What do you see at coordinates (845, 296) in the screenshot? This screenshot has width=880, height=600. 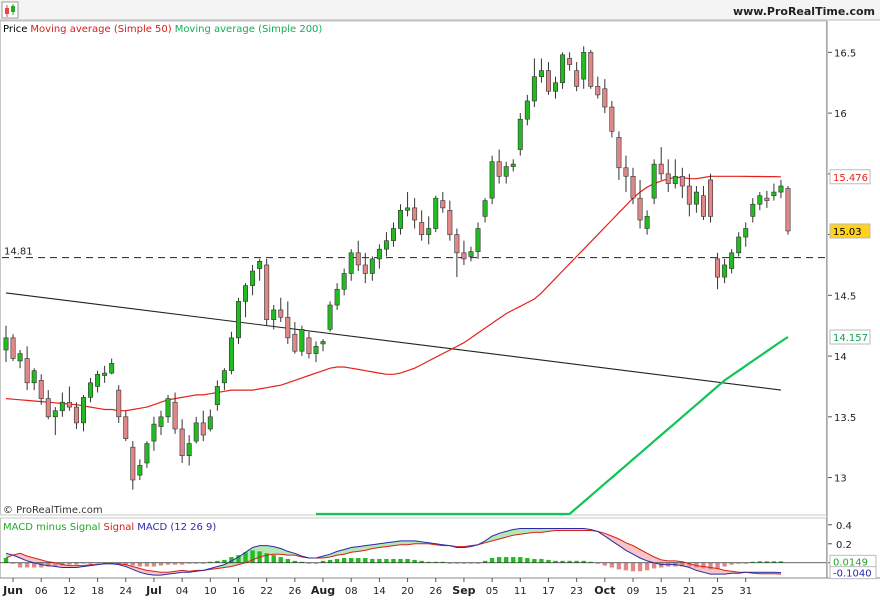 I see `y-tick-label: 14.5` at bounding box center [845, 296].